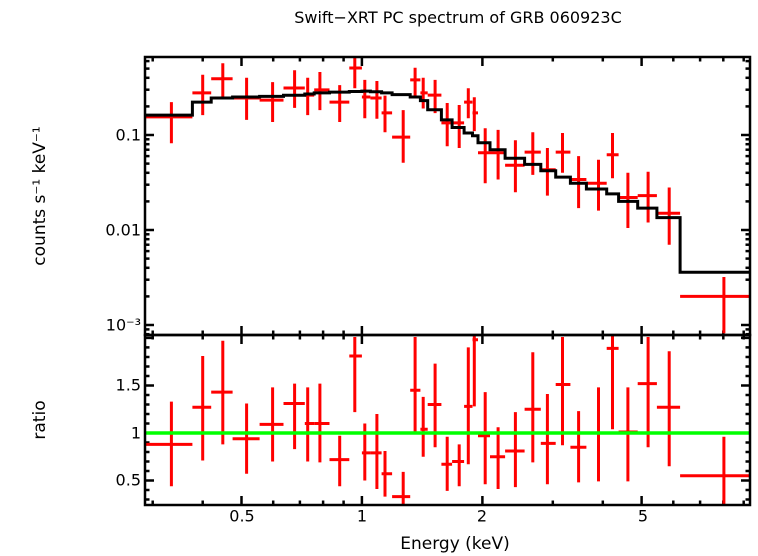 The height and width of the screenshot is (556, 758). Describe the element at coordinates (128, 480) in the screenshot. I see `ratio-y-tick-label-0.5: 0.5` at that location.